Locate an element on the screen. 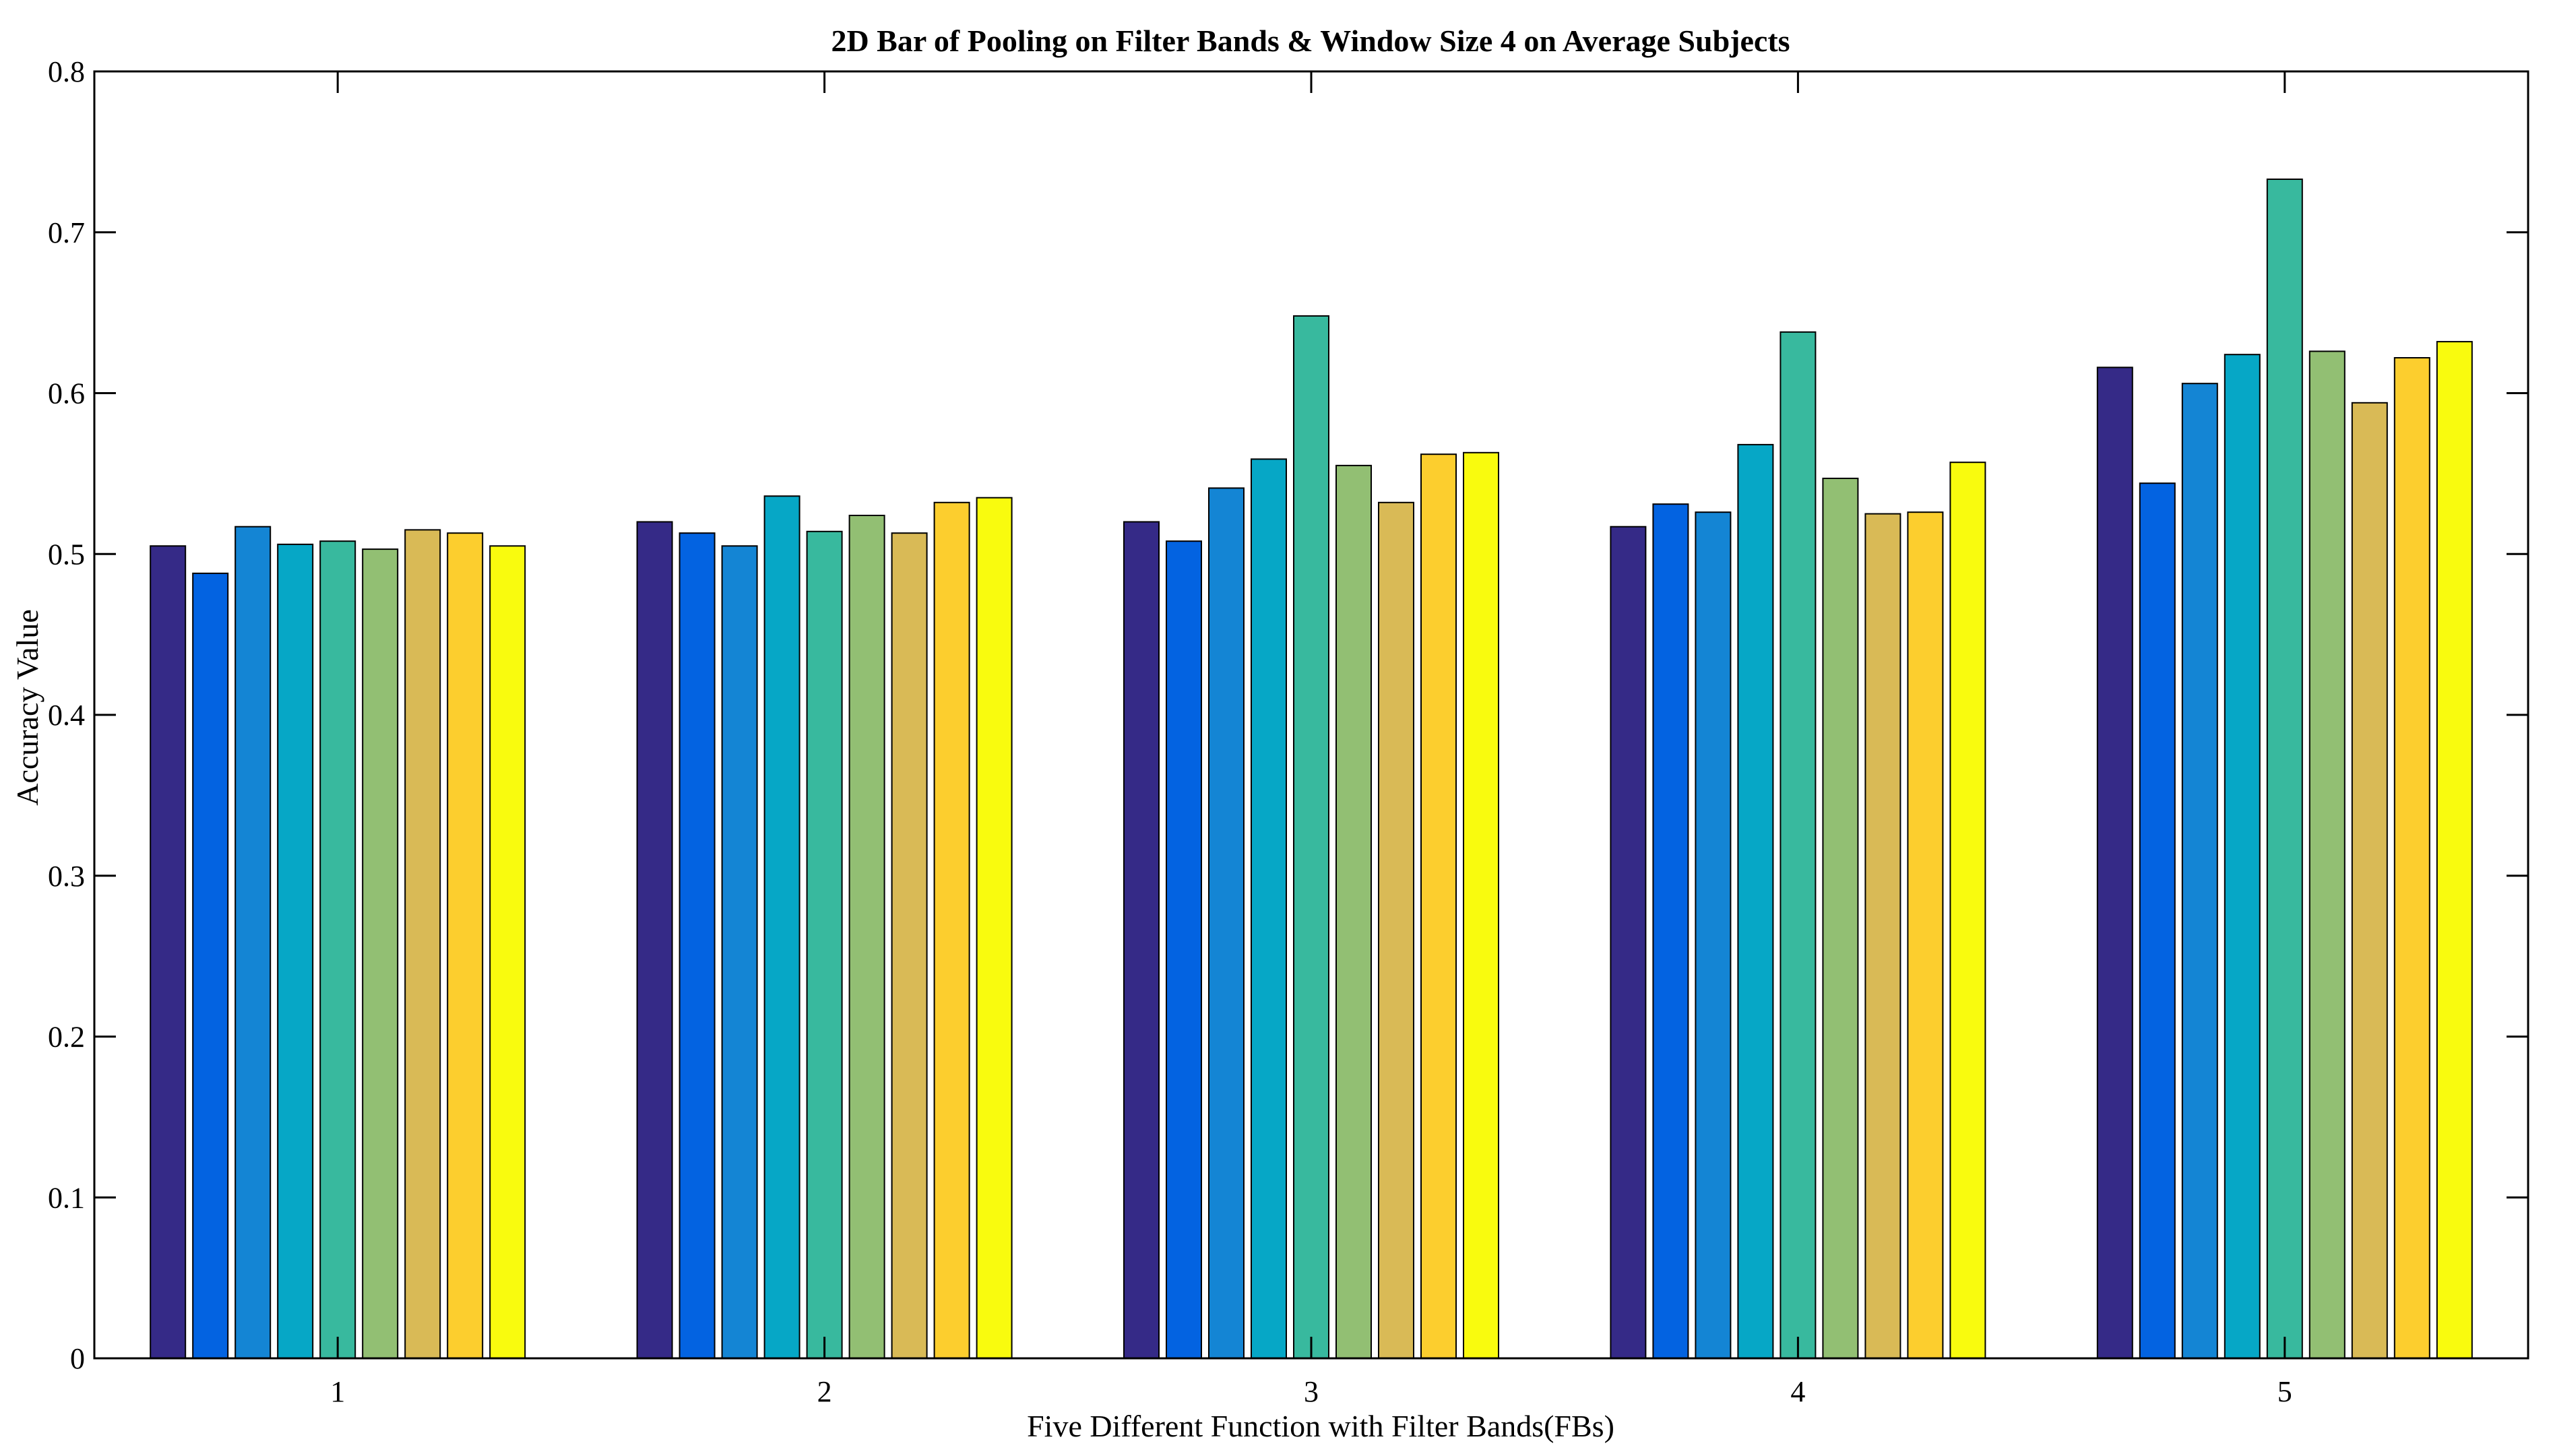 Image resolution: width=2549 pixels, height=1456 pixels. y-tick-label: 0.4 is located at coordinates (66, 715).